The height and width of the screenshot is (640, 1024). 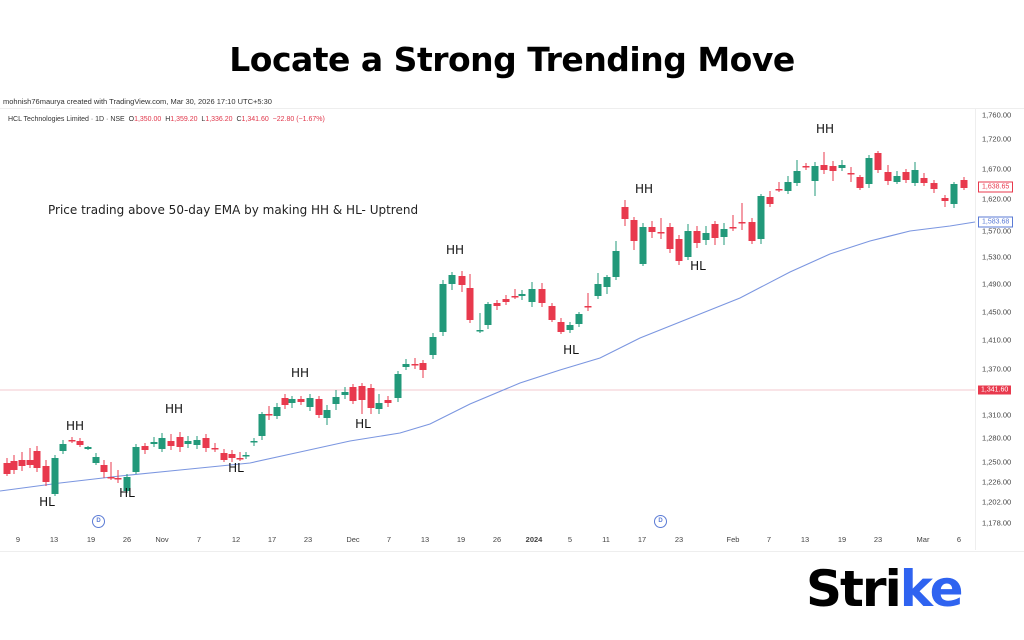 What do you see at coordinates (127, 539) in the screenshot?
I see `x-tick-label: 26` at bounding box center [127, 539].